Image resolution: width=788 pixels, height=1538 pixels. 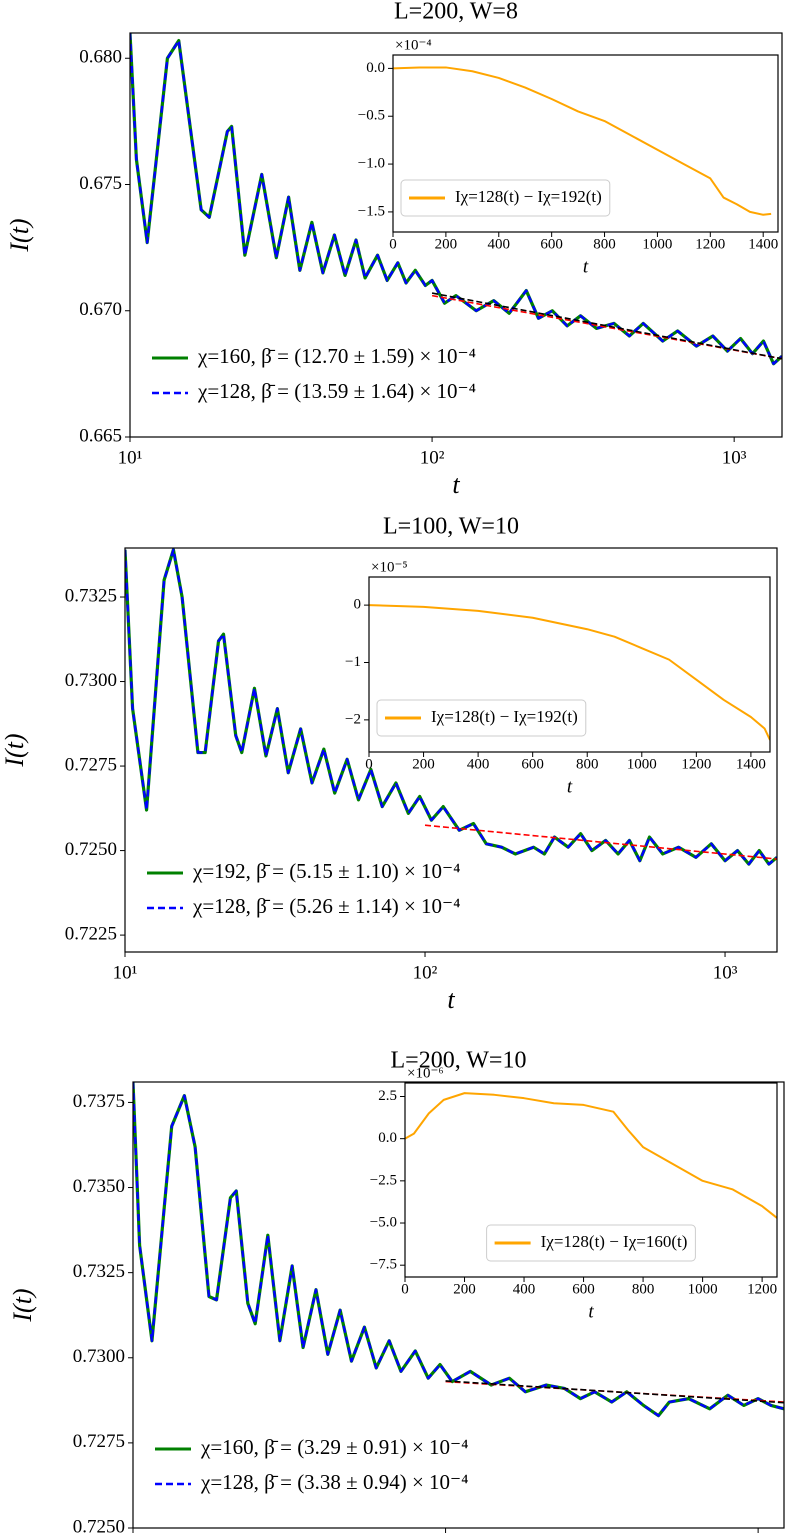 I want to click on offset-text: ×10⁻⁵, so click(x=389, y=567).